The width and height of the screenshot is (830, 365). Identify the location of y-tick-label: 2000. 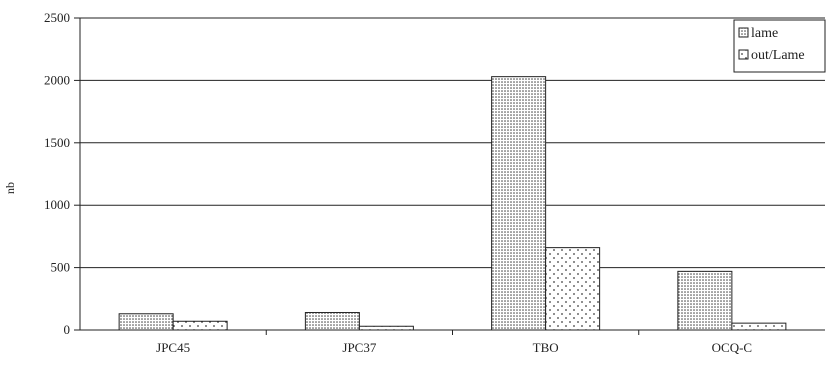
(57, 79).